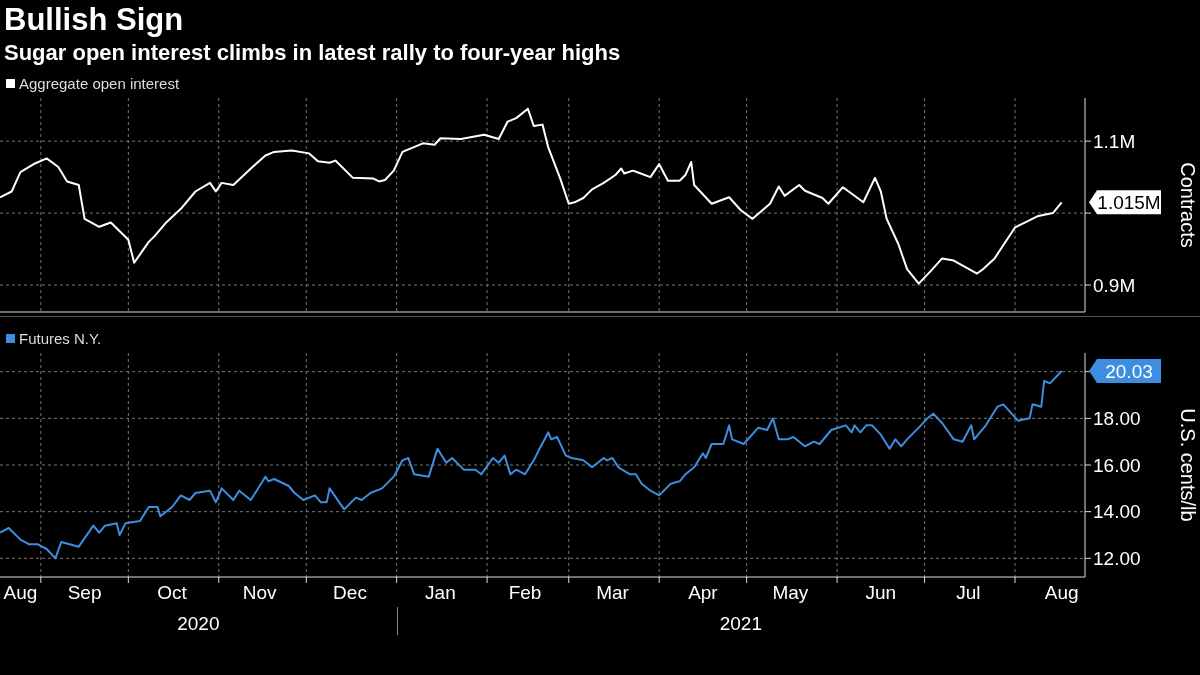  Describe the element at coordinates (790, 592) in the screenshot. I see `x-tick-label: May` at that location.